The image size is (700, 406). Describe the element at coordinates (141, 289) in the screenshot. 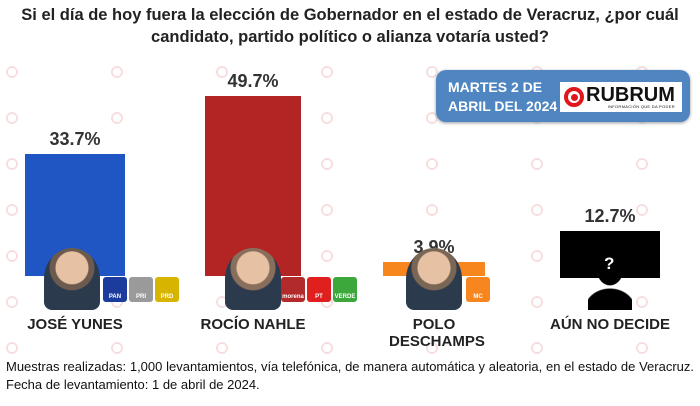

I see `party-logo-pri: PRI` at that location.